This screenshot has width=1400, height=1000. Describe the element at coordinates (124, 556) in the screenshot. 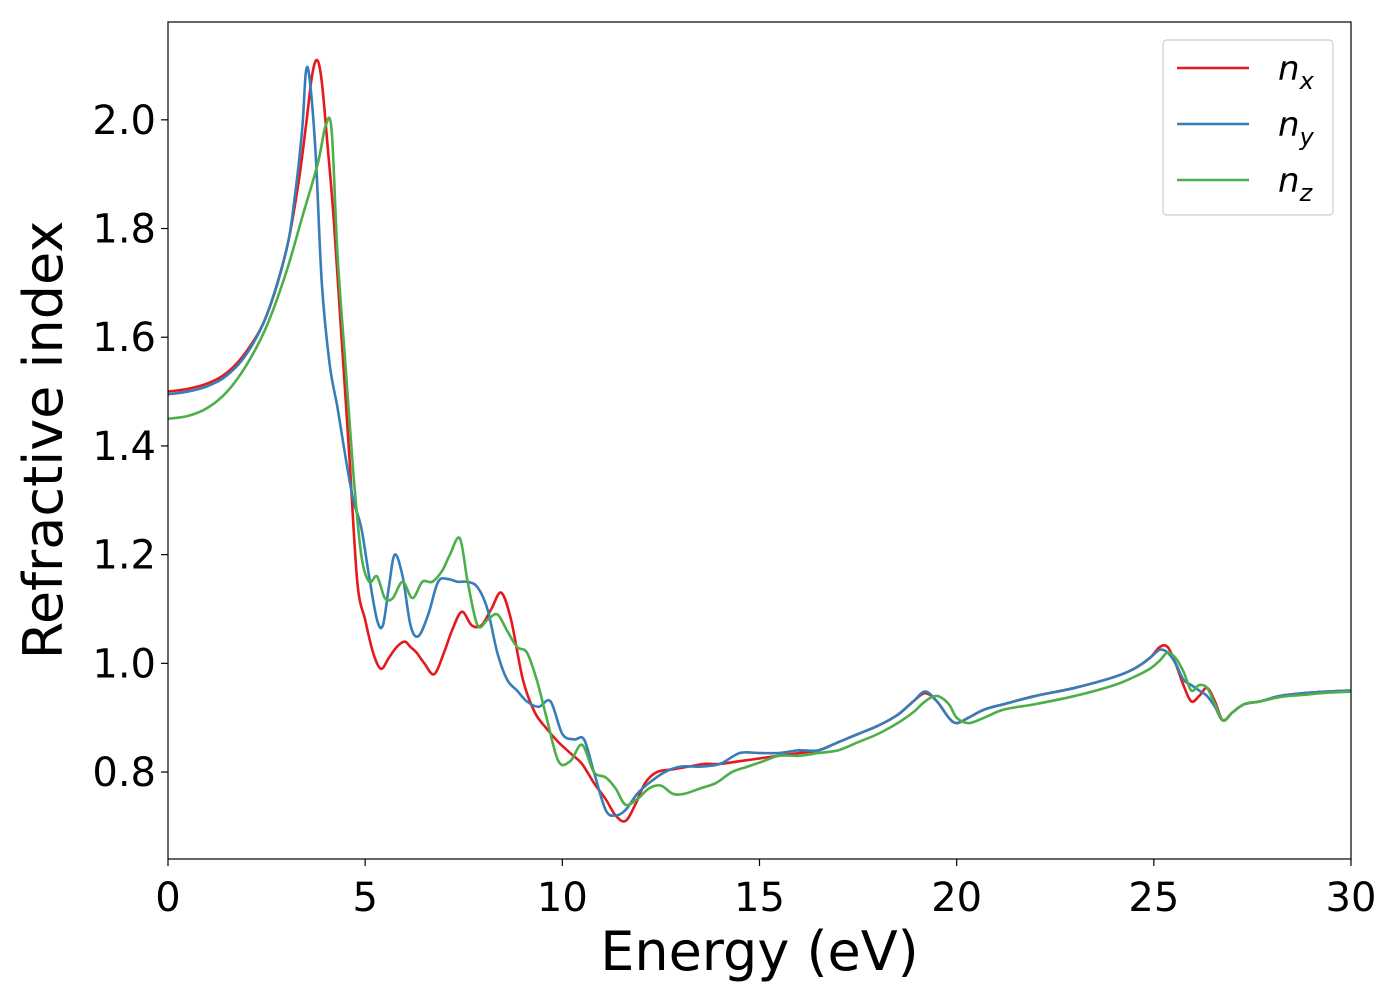

I see `y-tick-label: 1.2` at that location.